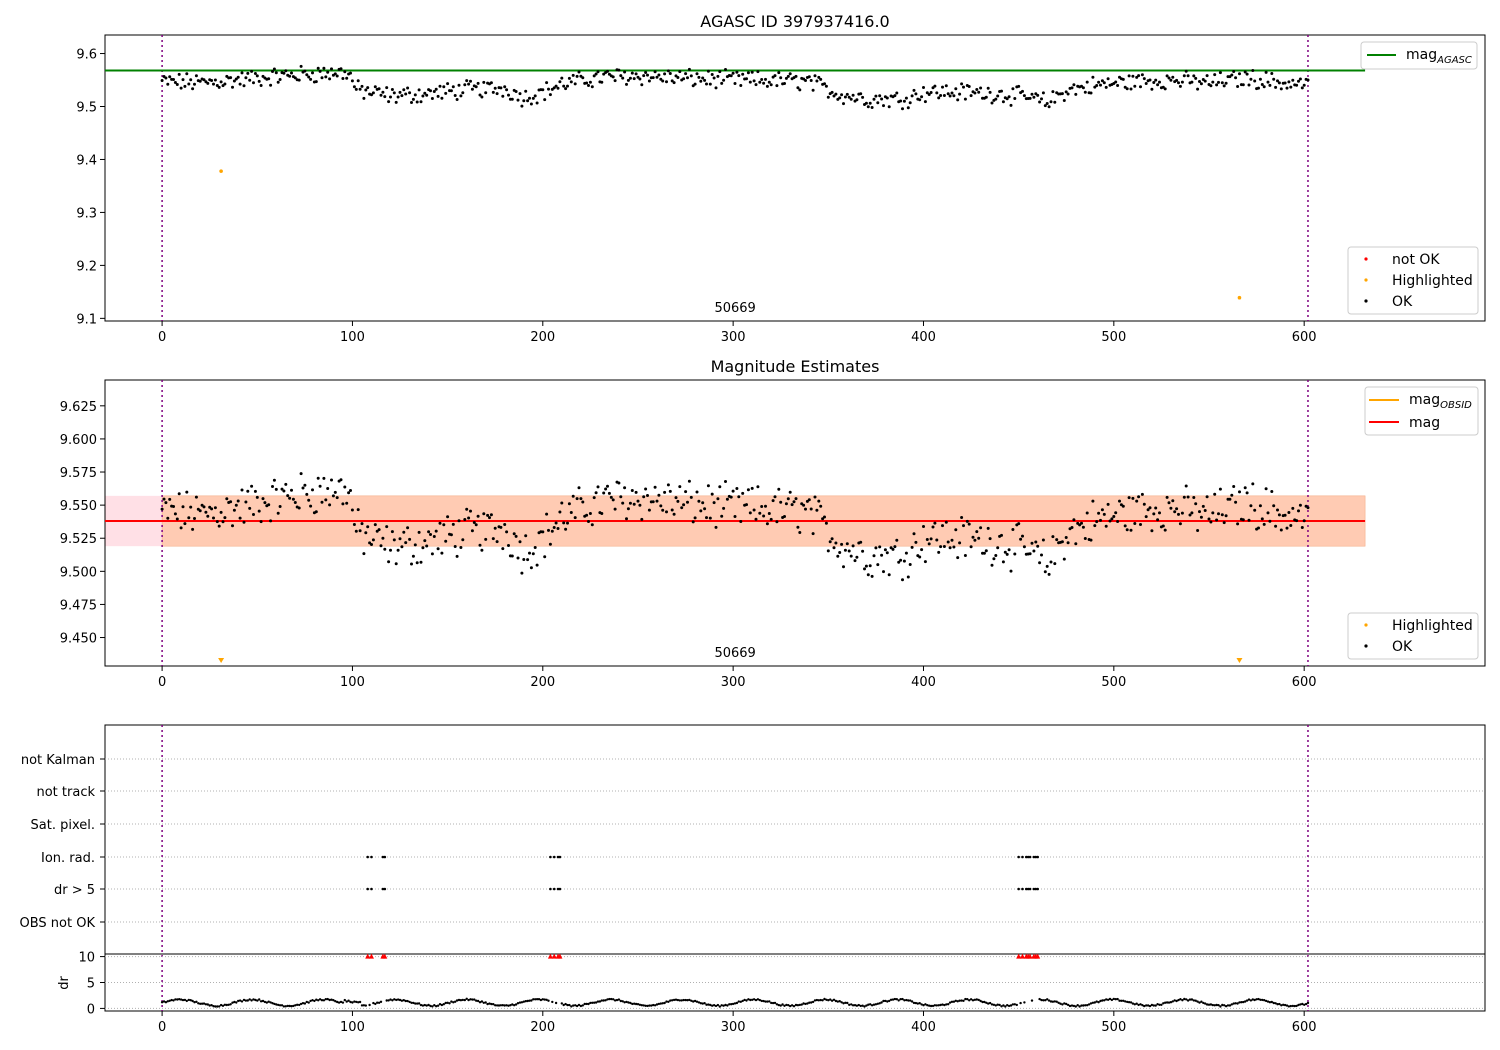 Image resolution: width=1500 pixels, height=1050 pixels. What do you see at coordinates (923, 337) in the screenshot?
I see `x-tick-label: 400` at bounding box center [923, 337].